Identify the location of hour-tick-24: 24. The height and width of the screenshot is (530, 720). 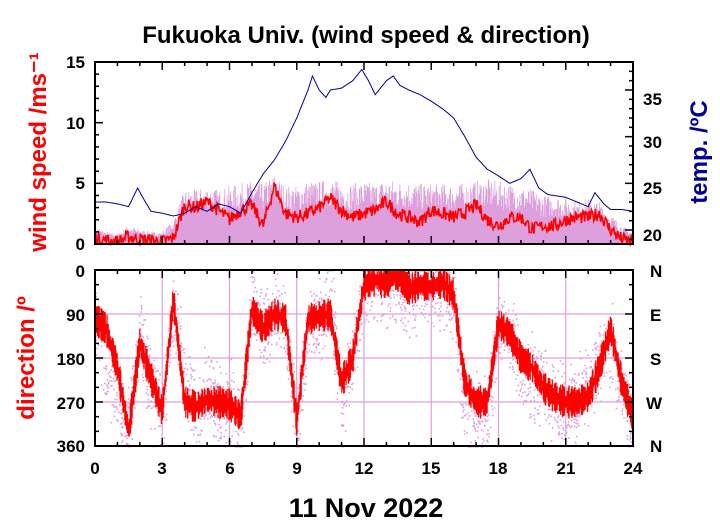
(633, 468).